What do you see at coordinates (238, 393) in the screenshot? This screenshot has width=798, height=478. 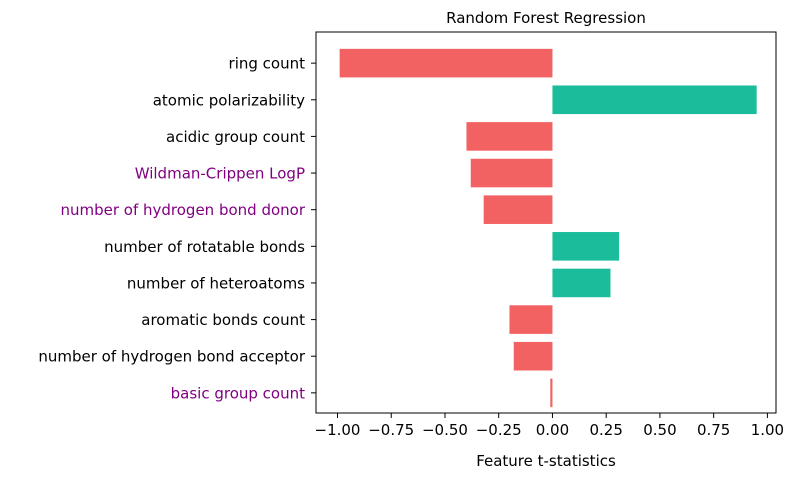 I see `y-tick-label-9: basic group count` at bounding box center [238, 393].